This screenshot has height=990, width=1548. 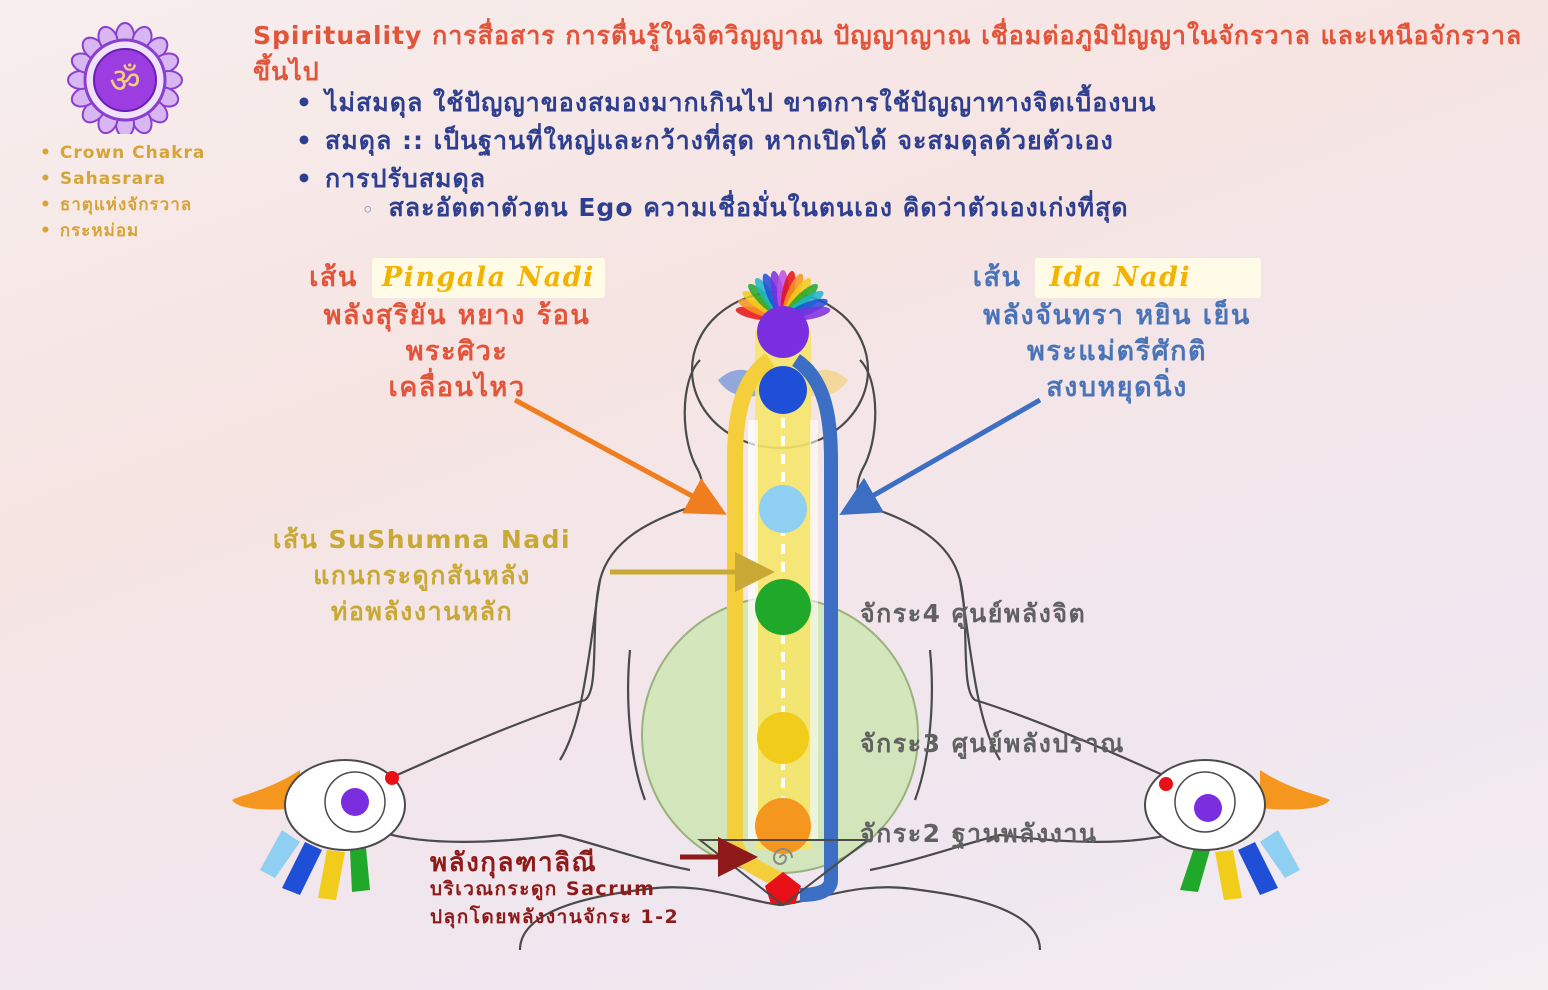 I want to click on kundalini-line: บริเวณกระดูก Sacrum, so click(x=543, y=889).